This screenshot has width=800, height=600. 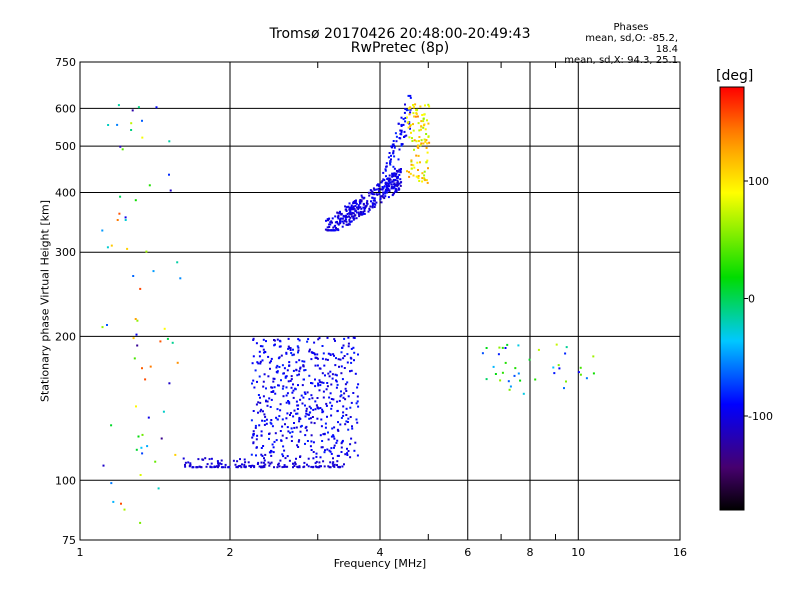 I want to click on phases-heading: Phases, so click(x=631, y=27).